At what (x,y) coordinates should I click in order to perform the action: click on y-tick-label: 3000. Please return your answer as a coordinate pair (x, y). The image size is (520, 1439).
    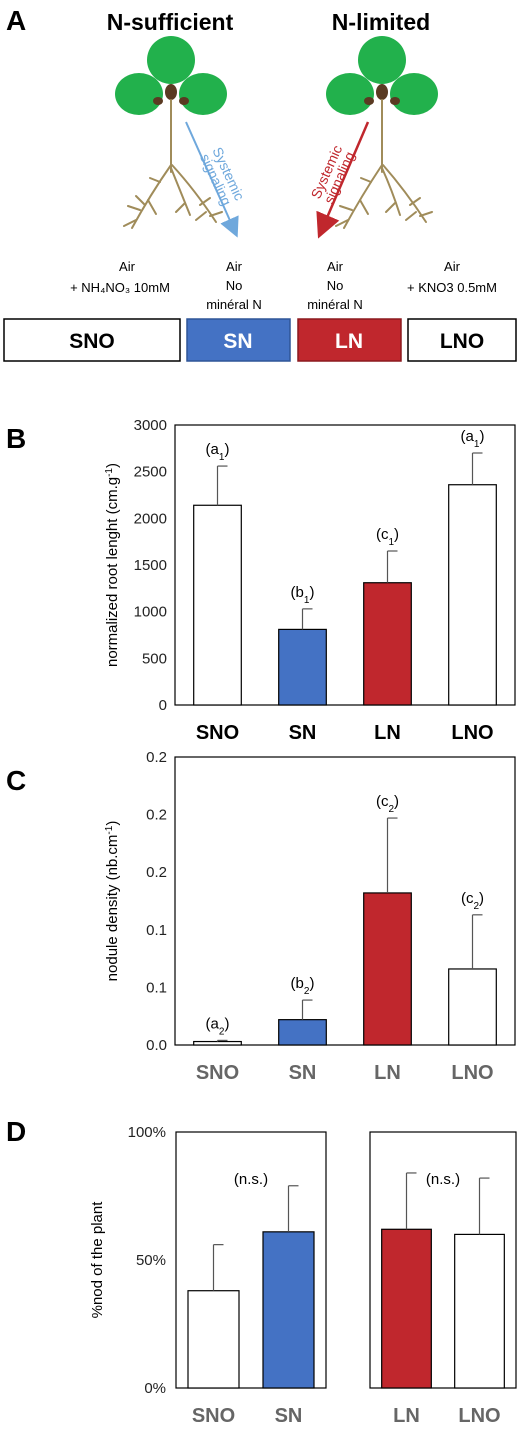
    Looking at the image, I should click on (150, 425).